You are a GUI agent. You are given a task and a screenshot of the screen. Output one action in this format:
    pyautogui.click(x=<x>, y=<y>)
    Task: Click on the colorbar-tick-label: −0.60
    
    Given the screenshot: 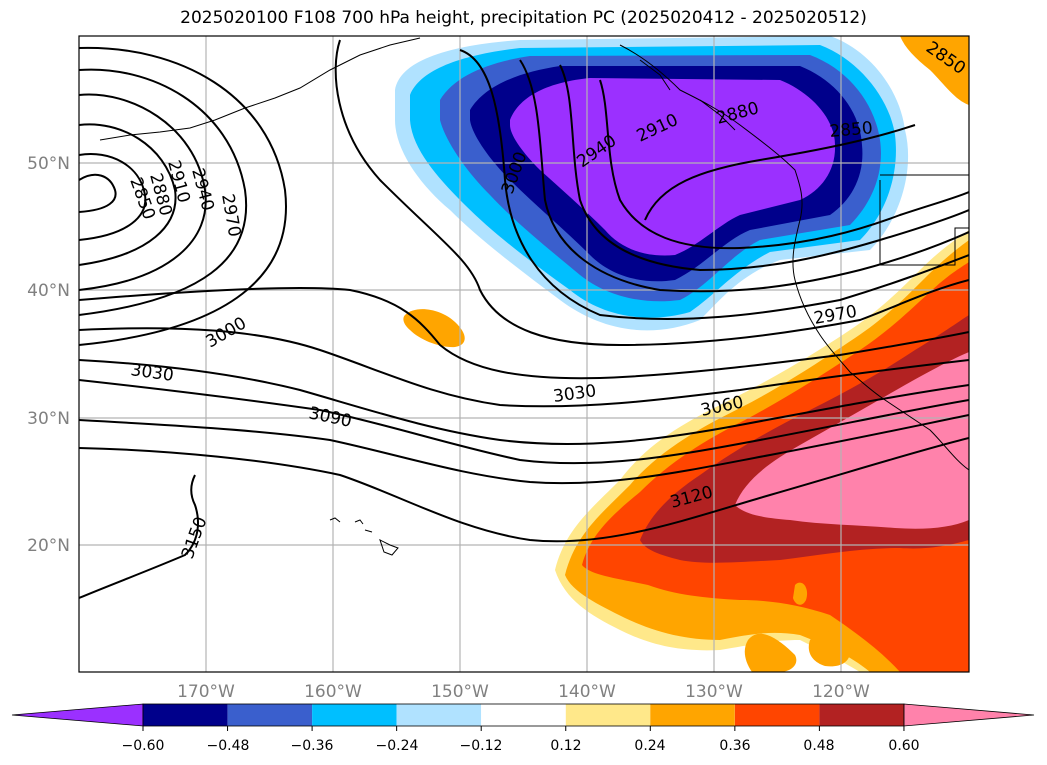 What is the action you would take?
    pyautogui.click(x=143, y=746)
    